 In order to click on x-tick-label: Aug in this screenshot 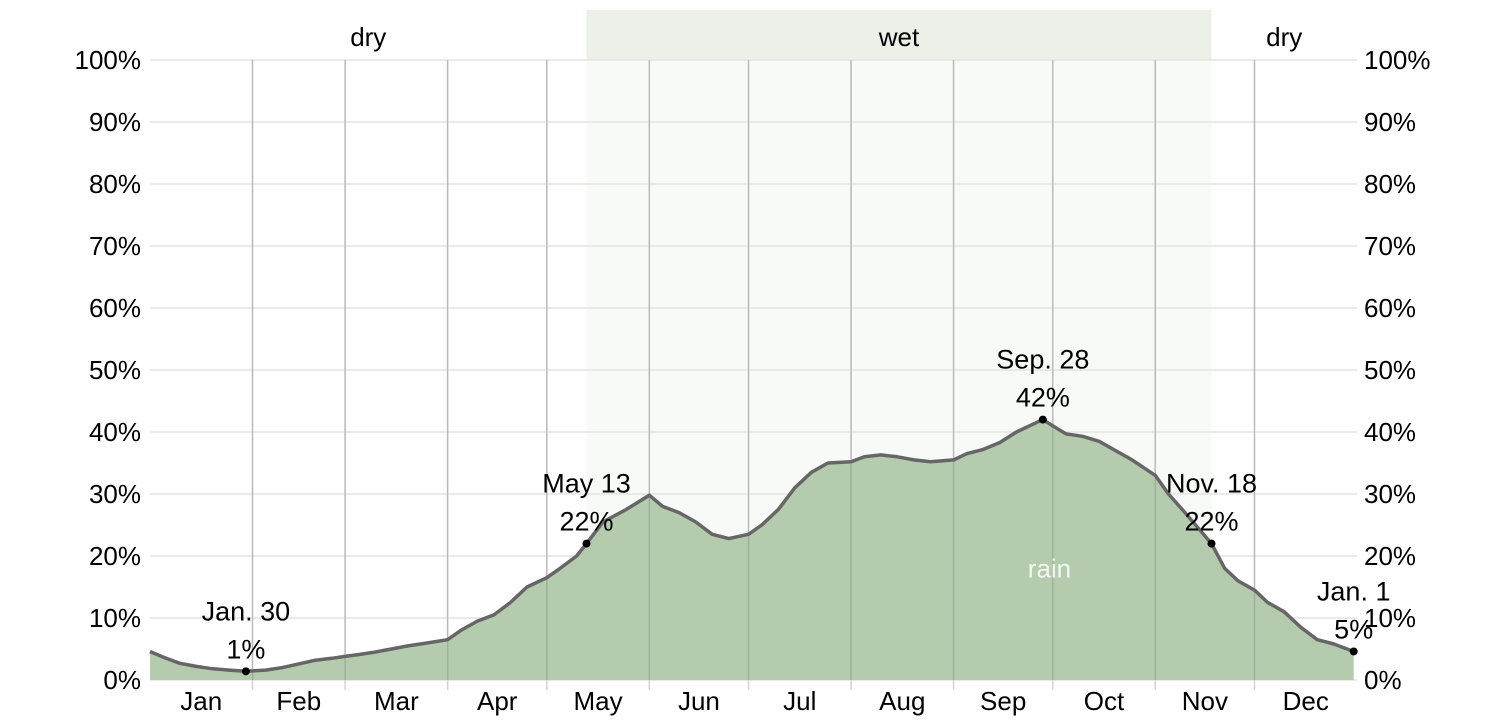, I will do `click(902, 701)`.